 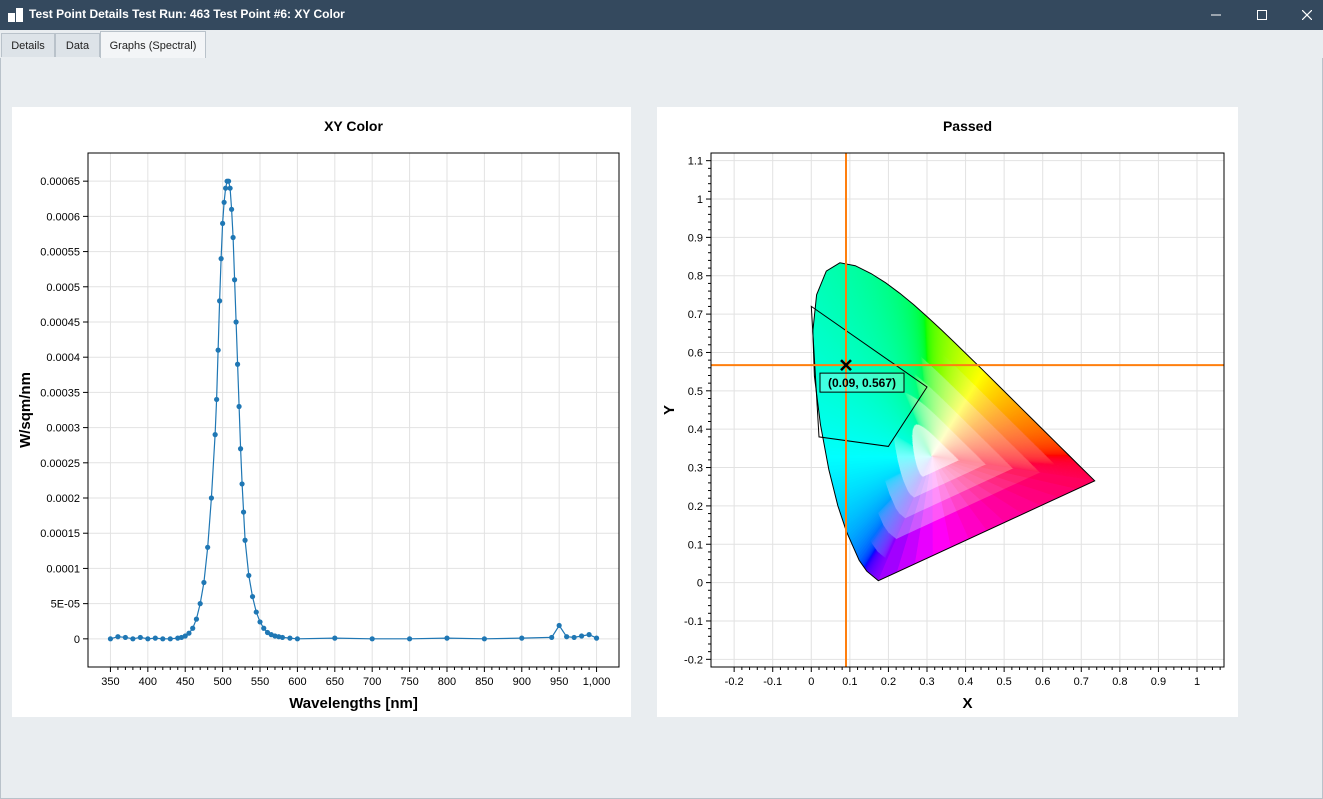 I want to click on x-tick-label: 0.6, so click(x=1042, y=682).